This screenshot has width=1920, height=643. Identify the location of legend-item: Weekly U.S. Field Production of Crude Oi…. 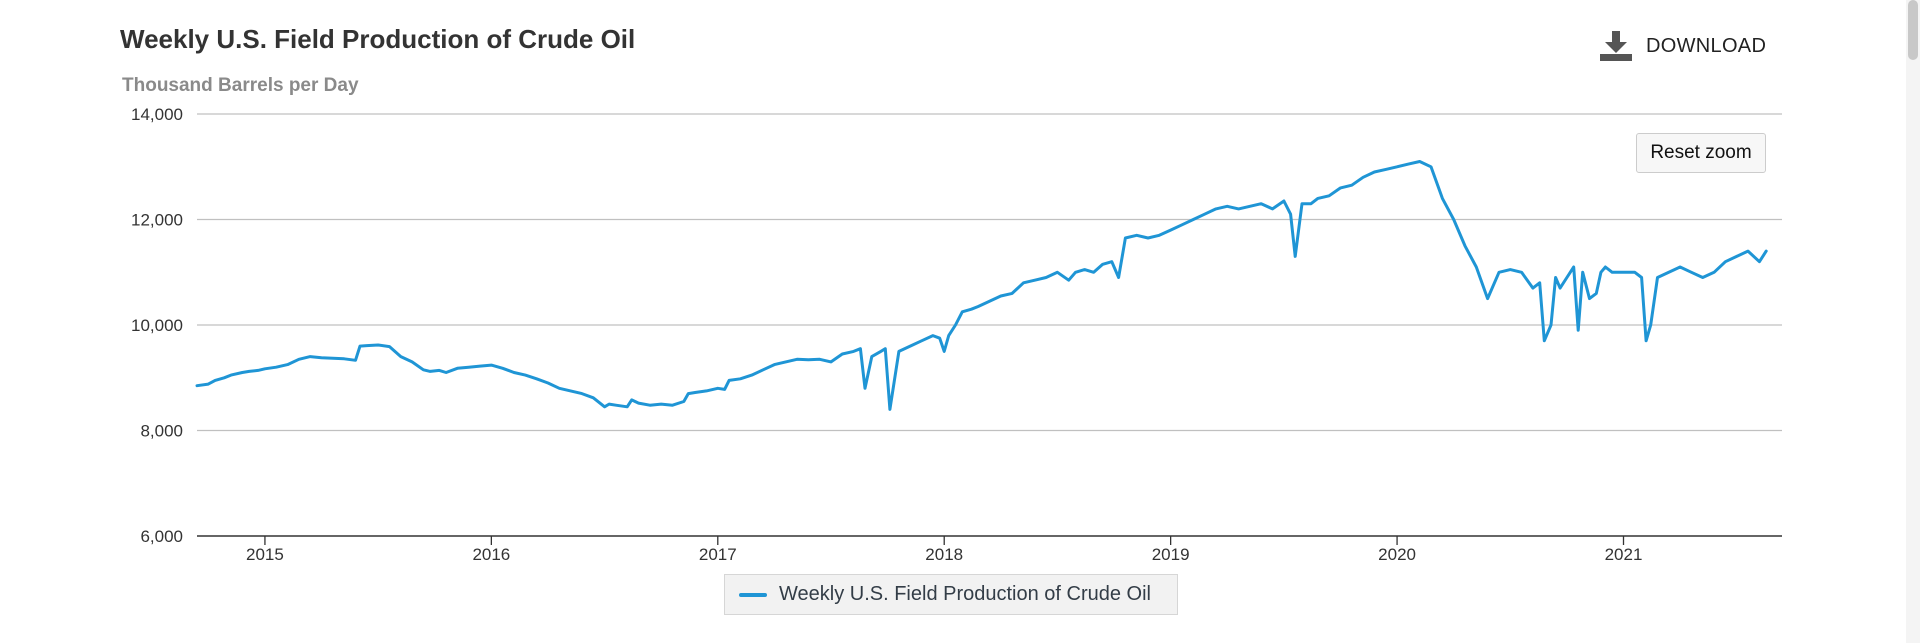
(951, 594).